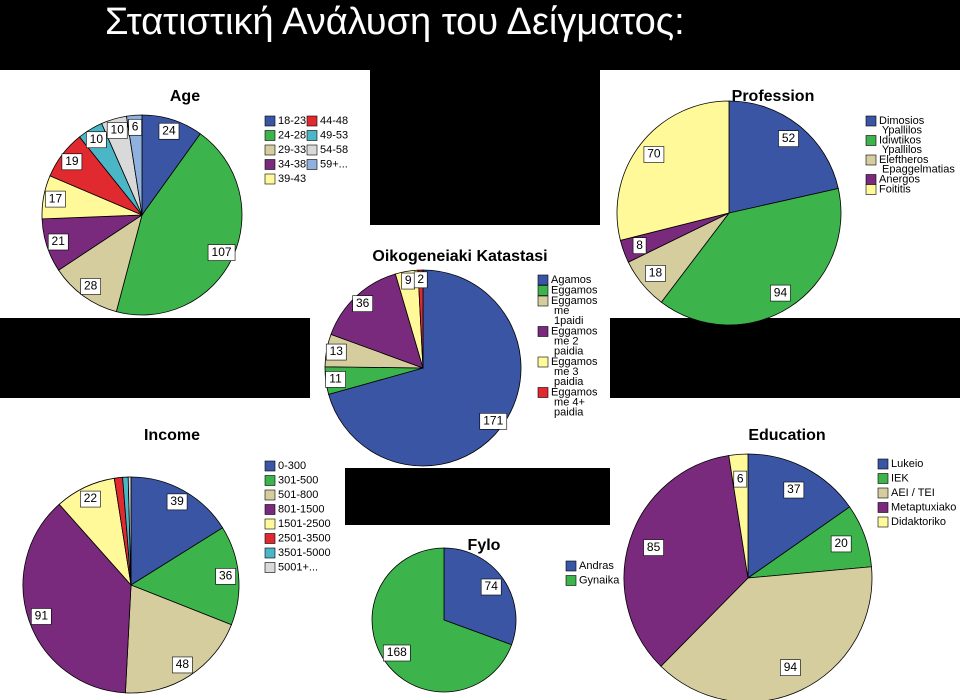 The image size is (960, 700). What do you see at coordinates (794, 489) in the screenshot?
I see `data-label: 37` at bounding box center [794, 489].